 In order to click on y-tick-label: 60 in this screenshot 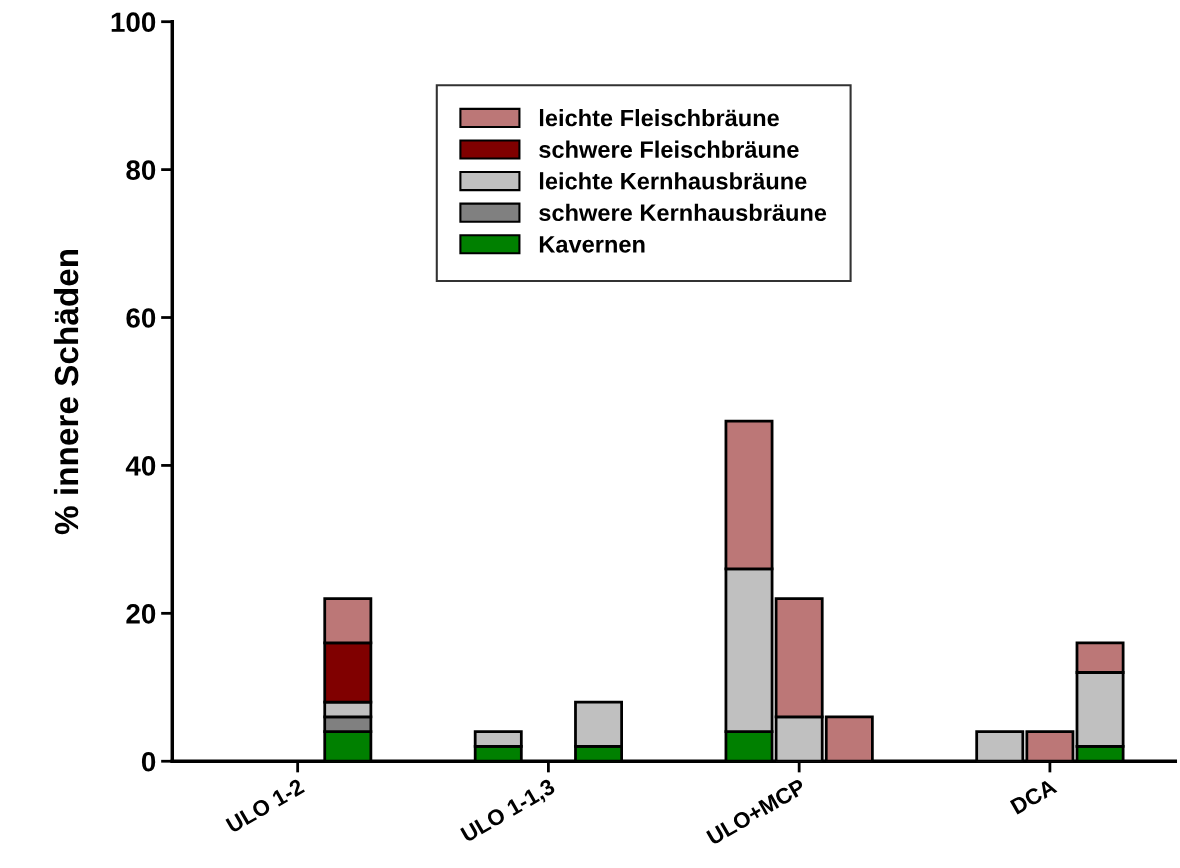, I will do `click(141, 318)`.